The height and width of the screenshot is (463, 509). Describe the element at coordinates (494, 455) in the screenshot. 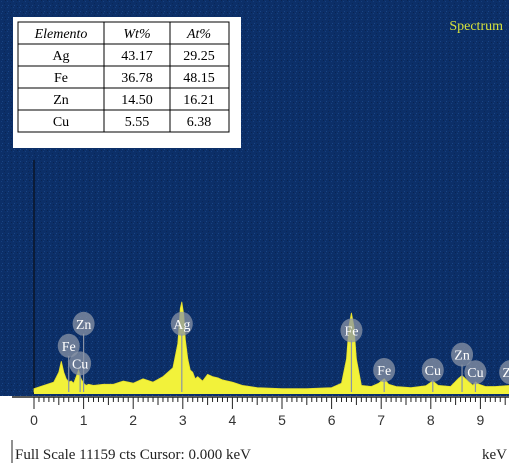

I see `footer-unit-text: keV` at that location.